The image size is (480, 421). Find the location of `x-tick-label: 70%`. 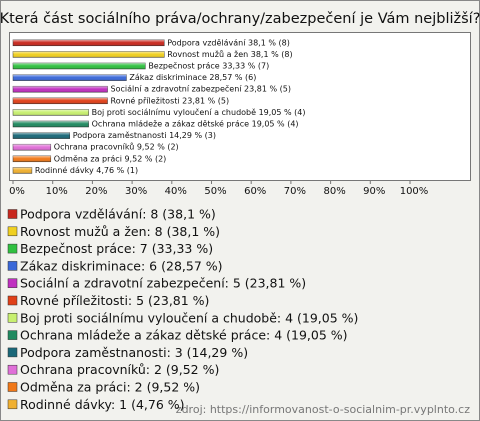

x-tick-label: 70% is located at coordinates (295, 191).